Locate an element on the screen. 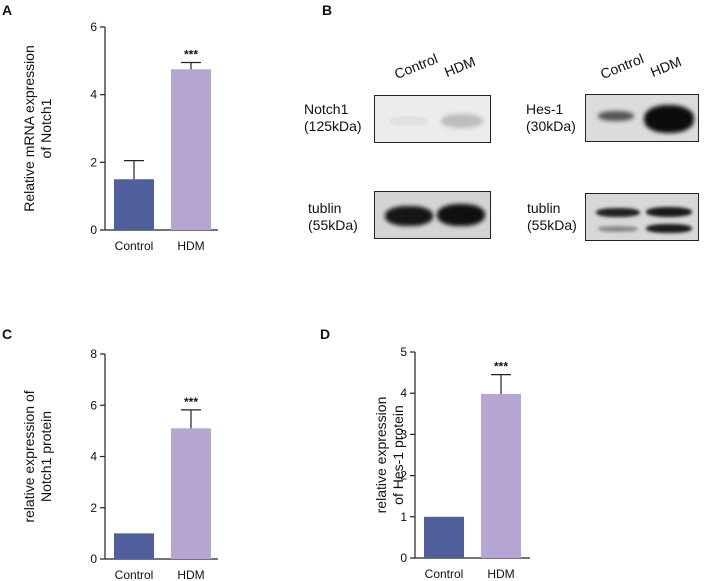 Image resolution: width=706 pixels, height=581 pixels. chart-d-y-axis-label: of Hes-1 protein is located at coordinates (398, 455).